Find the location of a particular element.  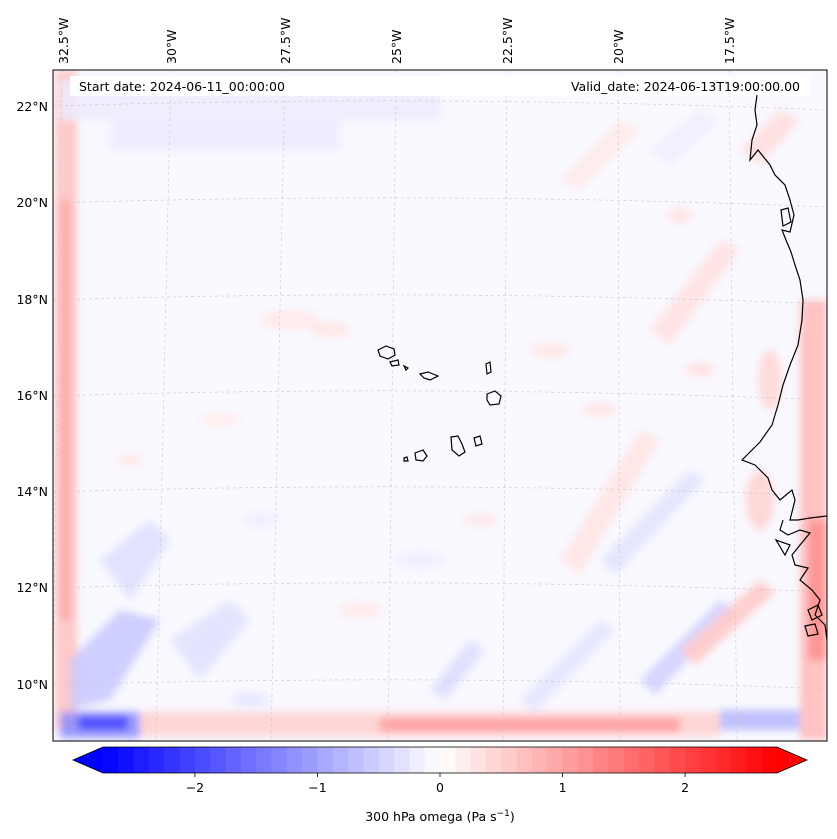

lat-label: 18°N is located at coordinates (32, 299).